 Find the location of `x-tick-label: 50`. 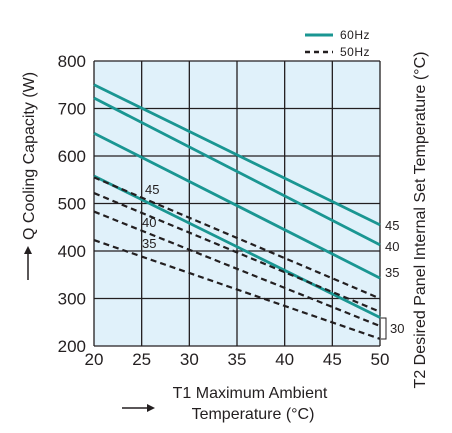

x-tick-label: 50 is located at coordinates (380, 359).